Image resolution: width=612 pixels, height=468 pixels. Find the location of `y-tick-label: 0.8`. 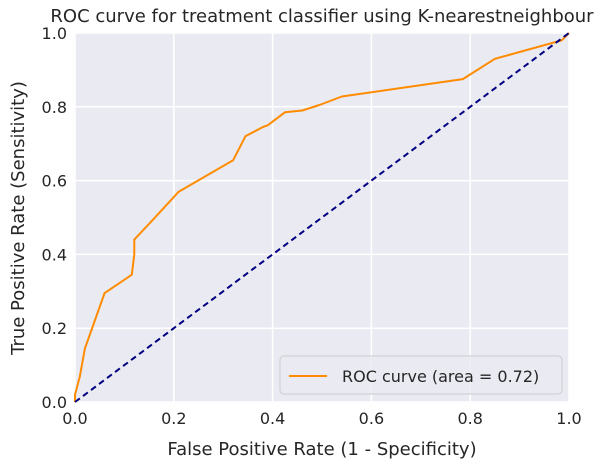

y-tick-label: 0.8 is located at coordinates (54, 107).